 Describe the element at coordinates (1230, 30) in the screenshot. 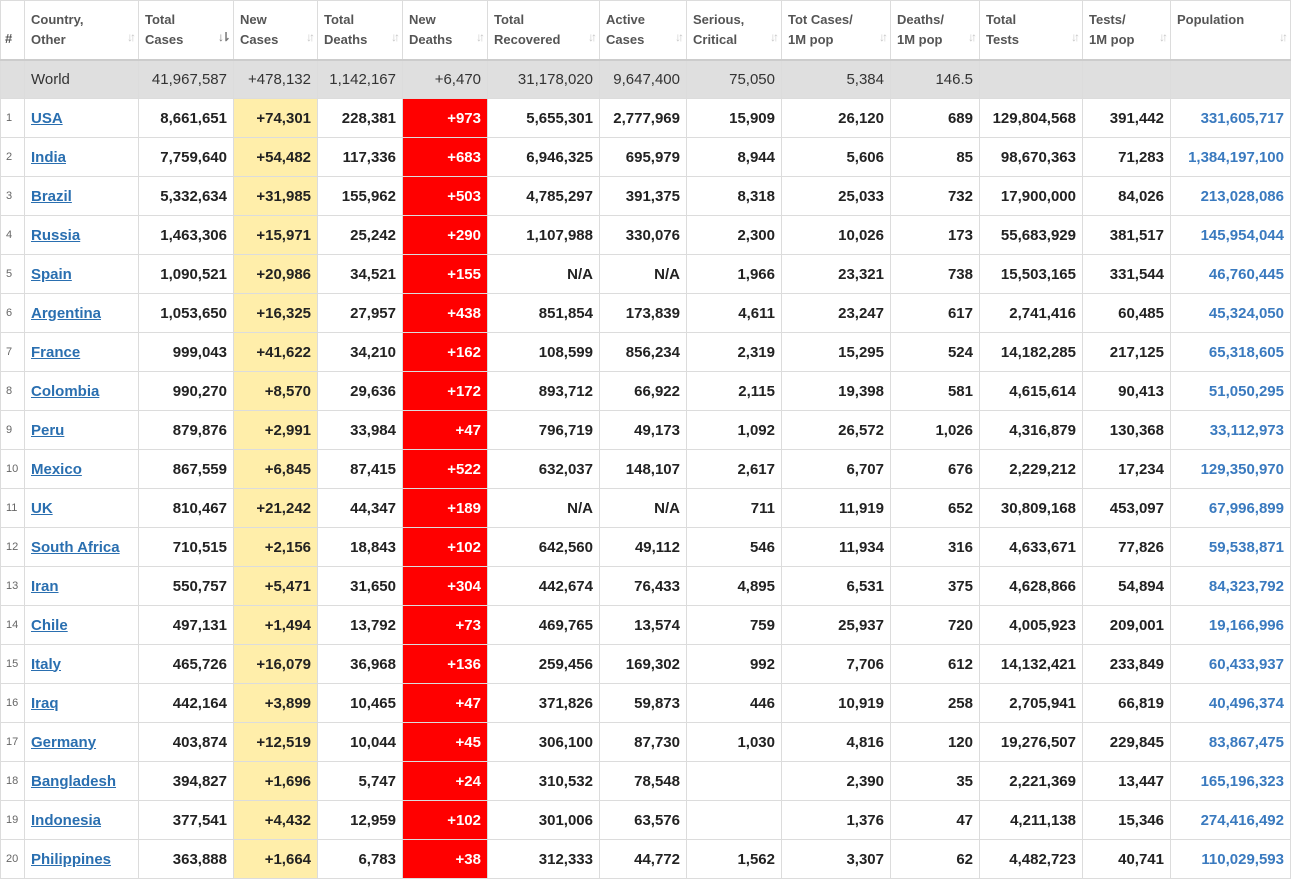

I see `column-header-13: Population ↓↑` at that location.